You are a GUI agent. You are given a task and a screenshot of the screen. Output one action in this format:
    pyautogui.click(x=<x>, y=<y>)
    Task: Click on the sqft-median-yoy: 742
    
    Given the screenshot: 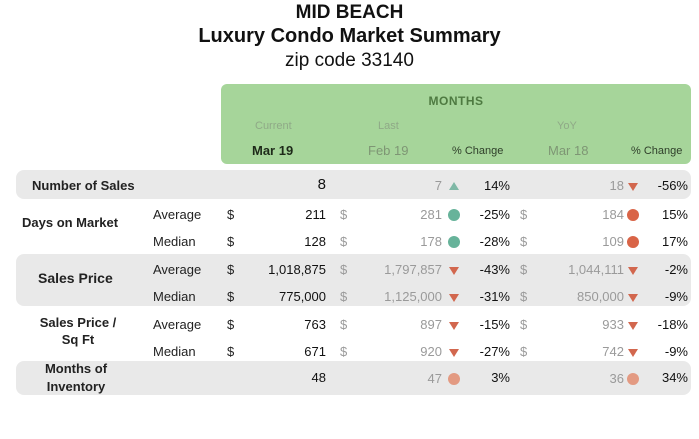 What is the action you would take?
    pyautogui.click(x=613, y=351)
    